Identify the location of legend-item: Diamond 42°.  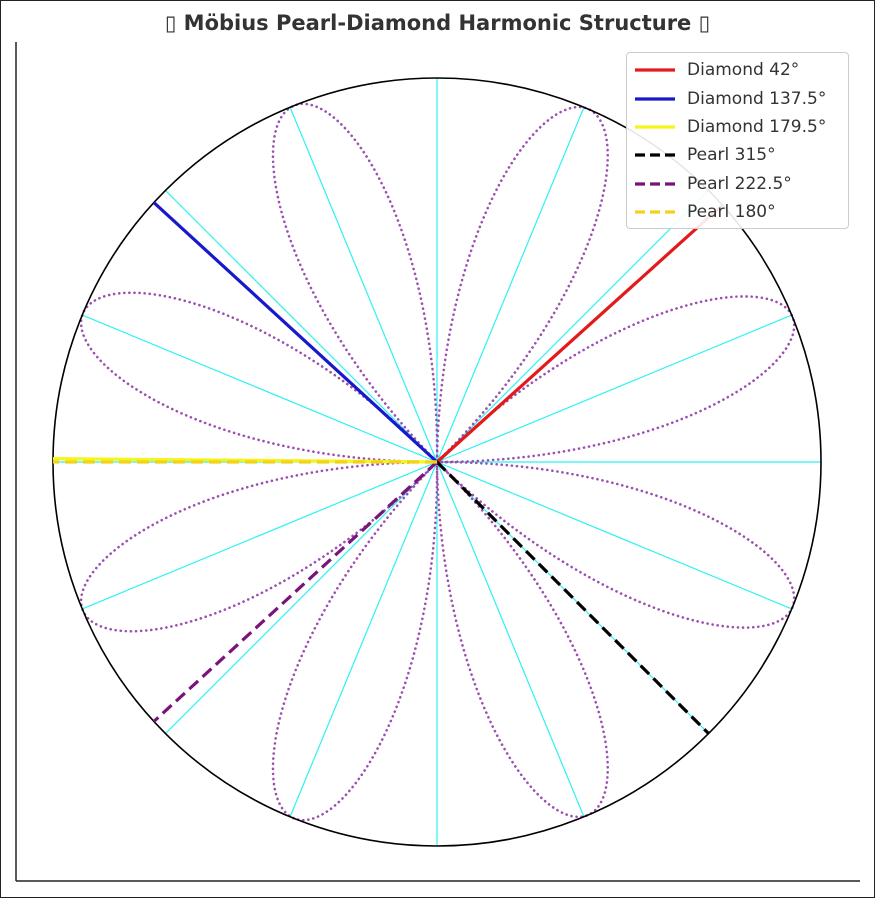
(737, 70).